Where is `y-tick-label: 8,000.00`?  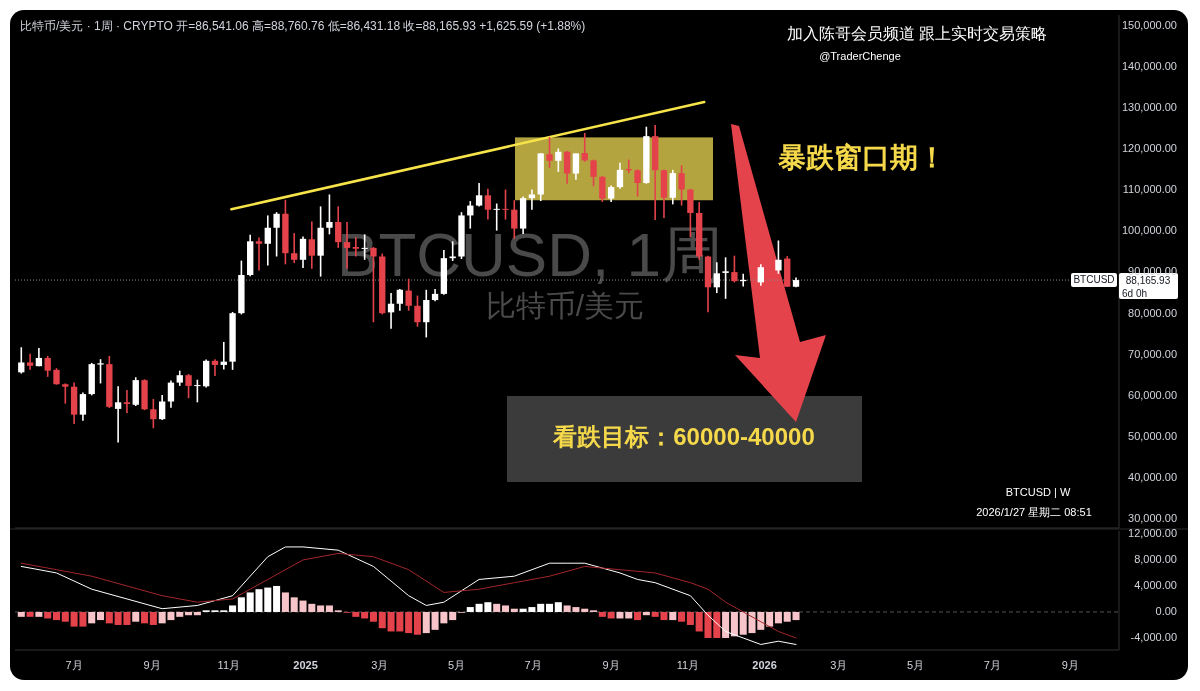
y-tick-label: 8,000.00 is located at coordinates (1155, 558).